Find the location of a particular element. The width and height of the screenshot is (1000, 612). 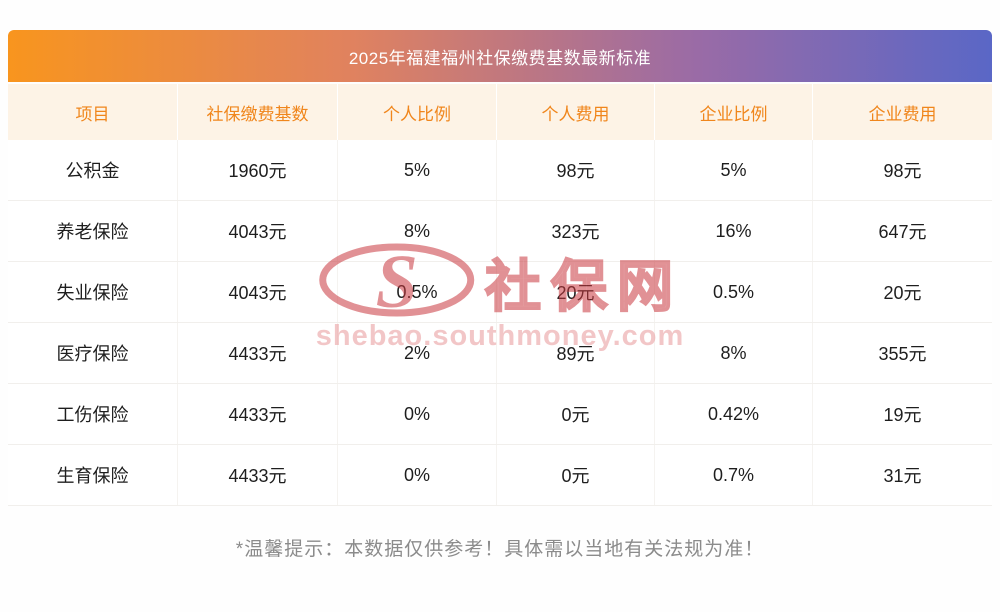

column-header: 个人费用 is located at coordinates (576, 112).